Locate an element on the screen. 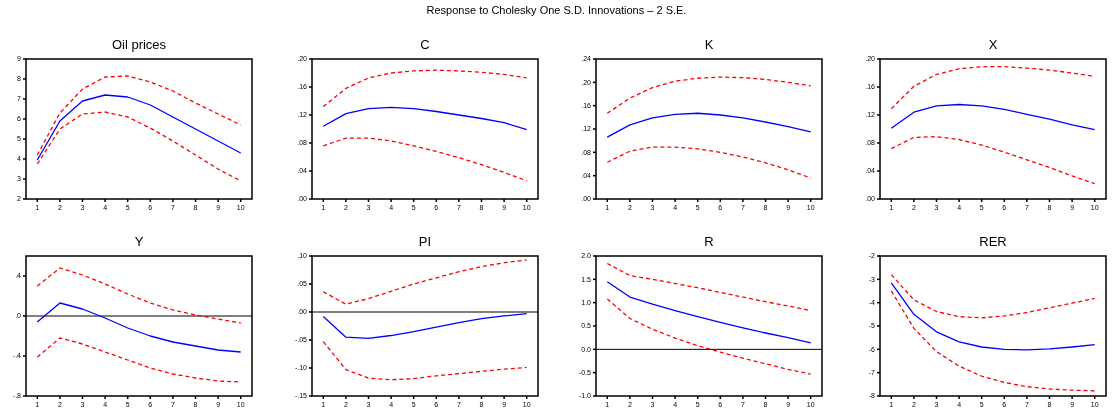 The image size is (1113, 409). chart-title: K is located at coordinates (709, 44).